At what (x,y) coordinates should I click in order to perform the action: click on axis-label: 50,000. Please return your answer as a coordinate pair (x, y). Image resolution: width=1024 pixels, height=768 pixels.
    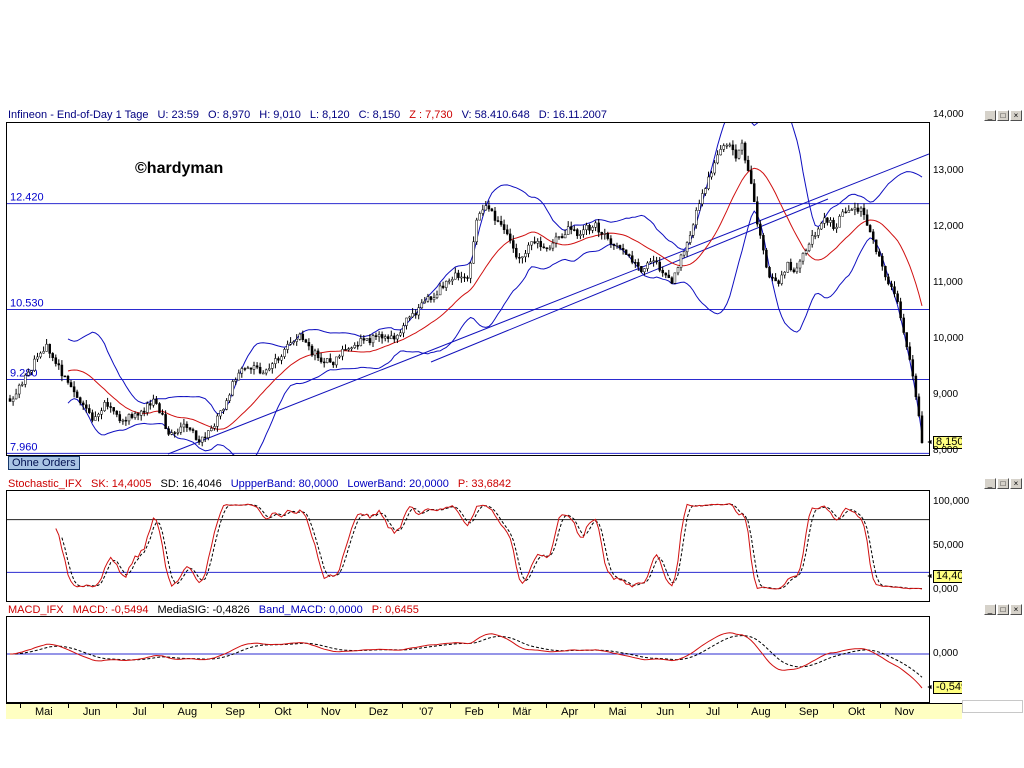
    Looking at the image, I should click on (948, 545).